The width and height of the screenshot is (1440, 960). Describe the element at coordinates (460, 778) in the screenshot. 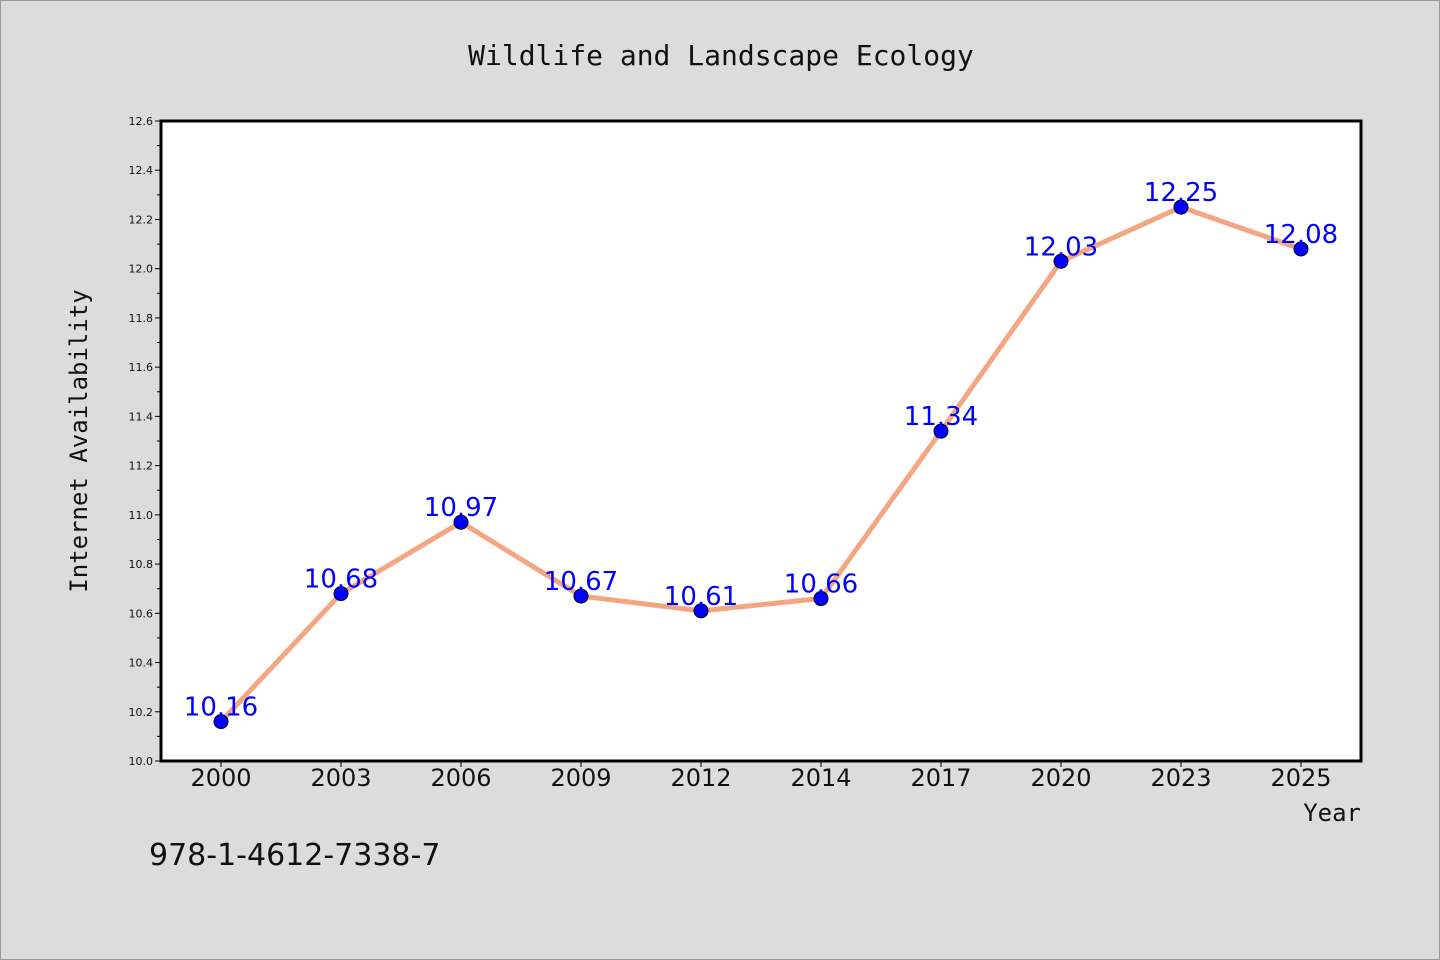

I see `x-tick-label: 2006` at that location.